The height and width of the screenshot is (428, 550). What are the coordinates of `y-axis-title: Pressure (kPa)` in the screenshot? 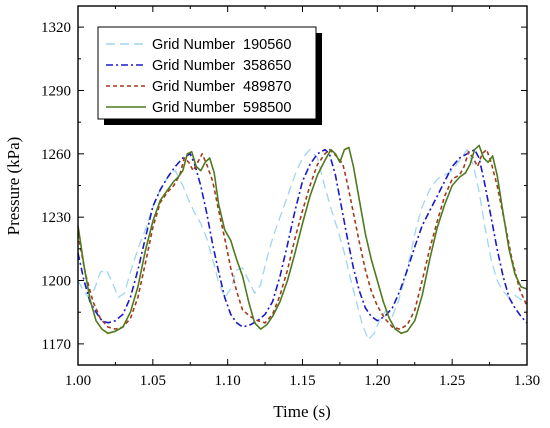 It's located at (13, 186).